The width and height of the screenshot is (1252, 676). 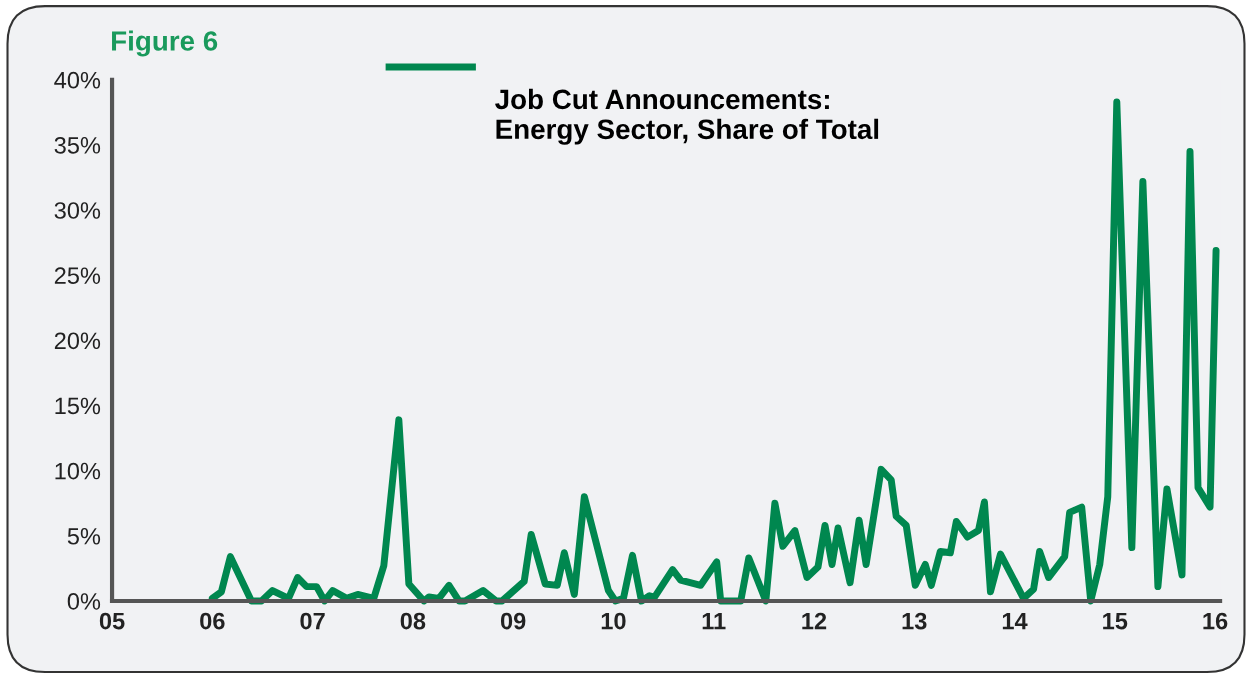 I want to click on x-tick-label: 05, so click(x=112, y=621).